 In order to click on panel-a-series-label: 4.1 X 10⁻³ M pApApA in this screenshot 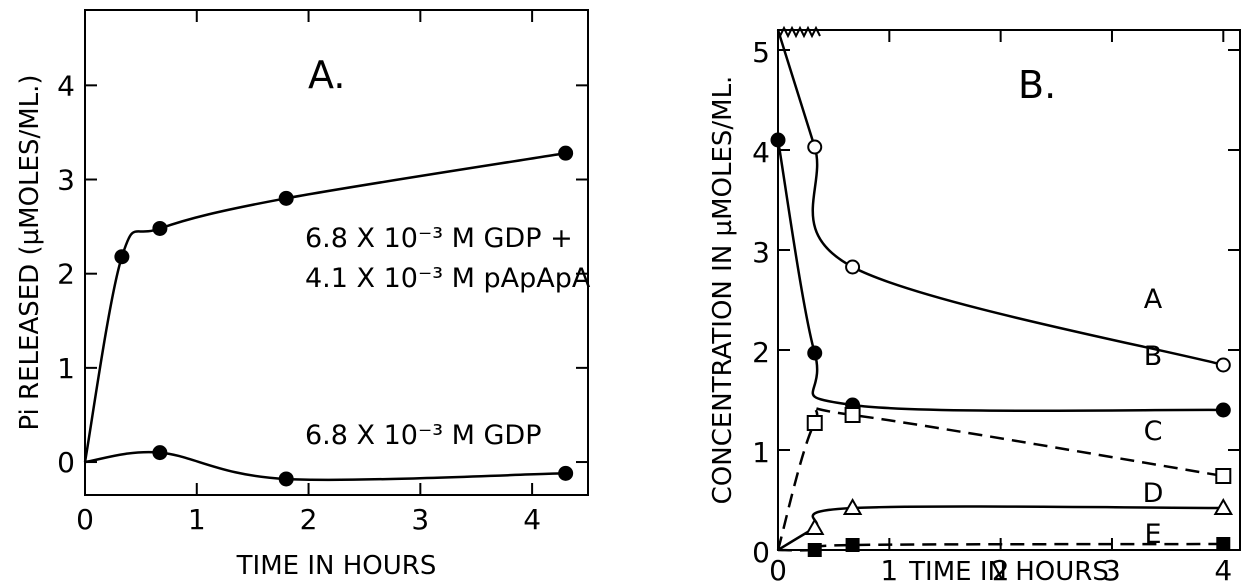, I will do `click(448, 278)`.